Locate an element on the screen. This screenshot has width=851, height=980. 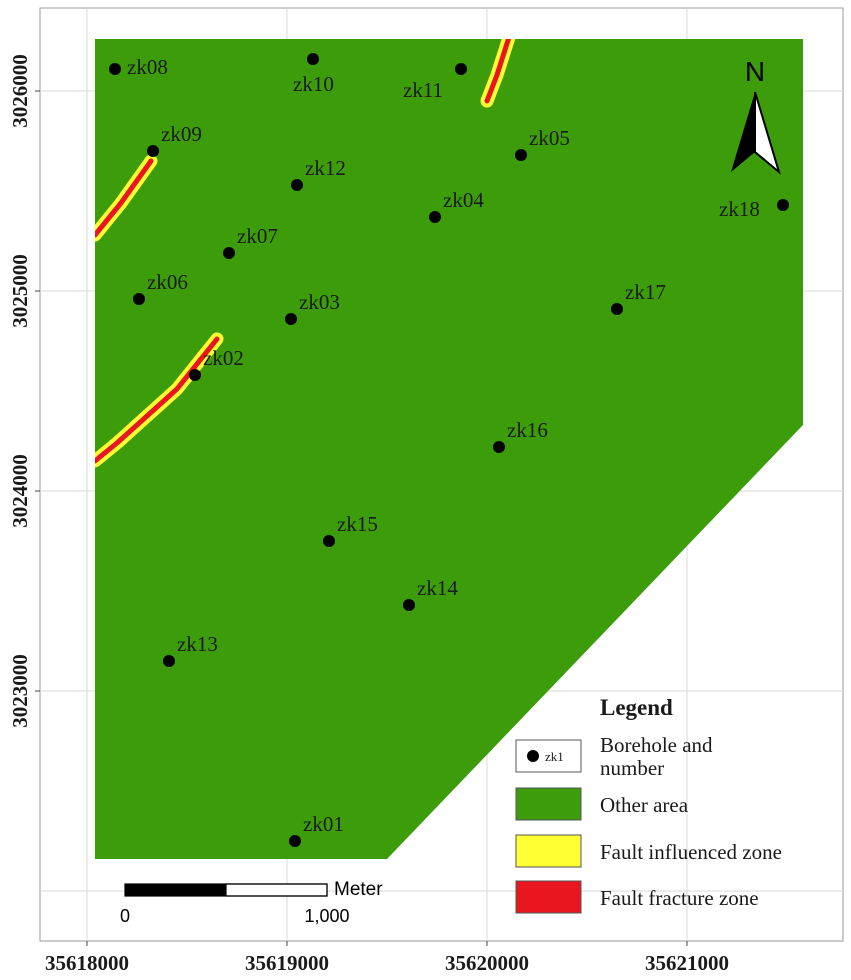
borehole-label-zk01: zk01 is located at coordinates (323, 824).